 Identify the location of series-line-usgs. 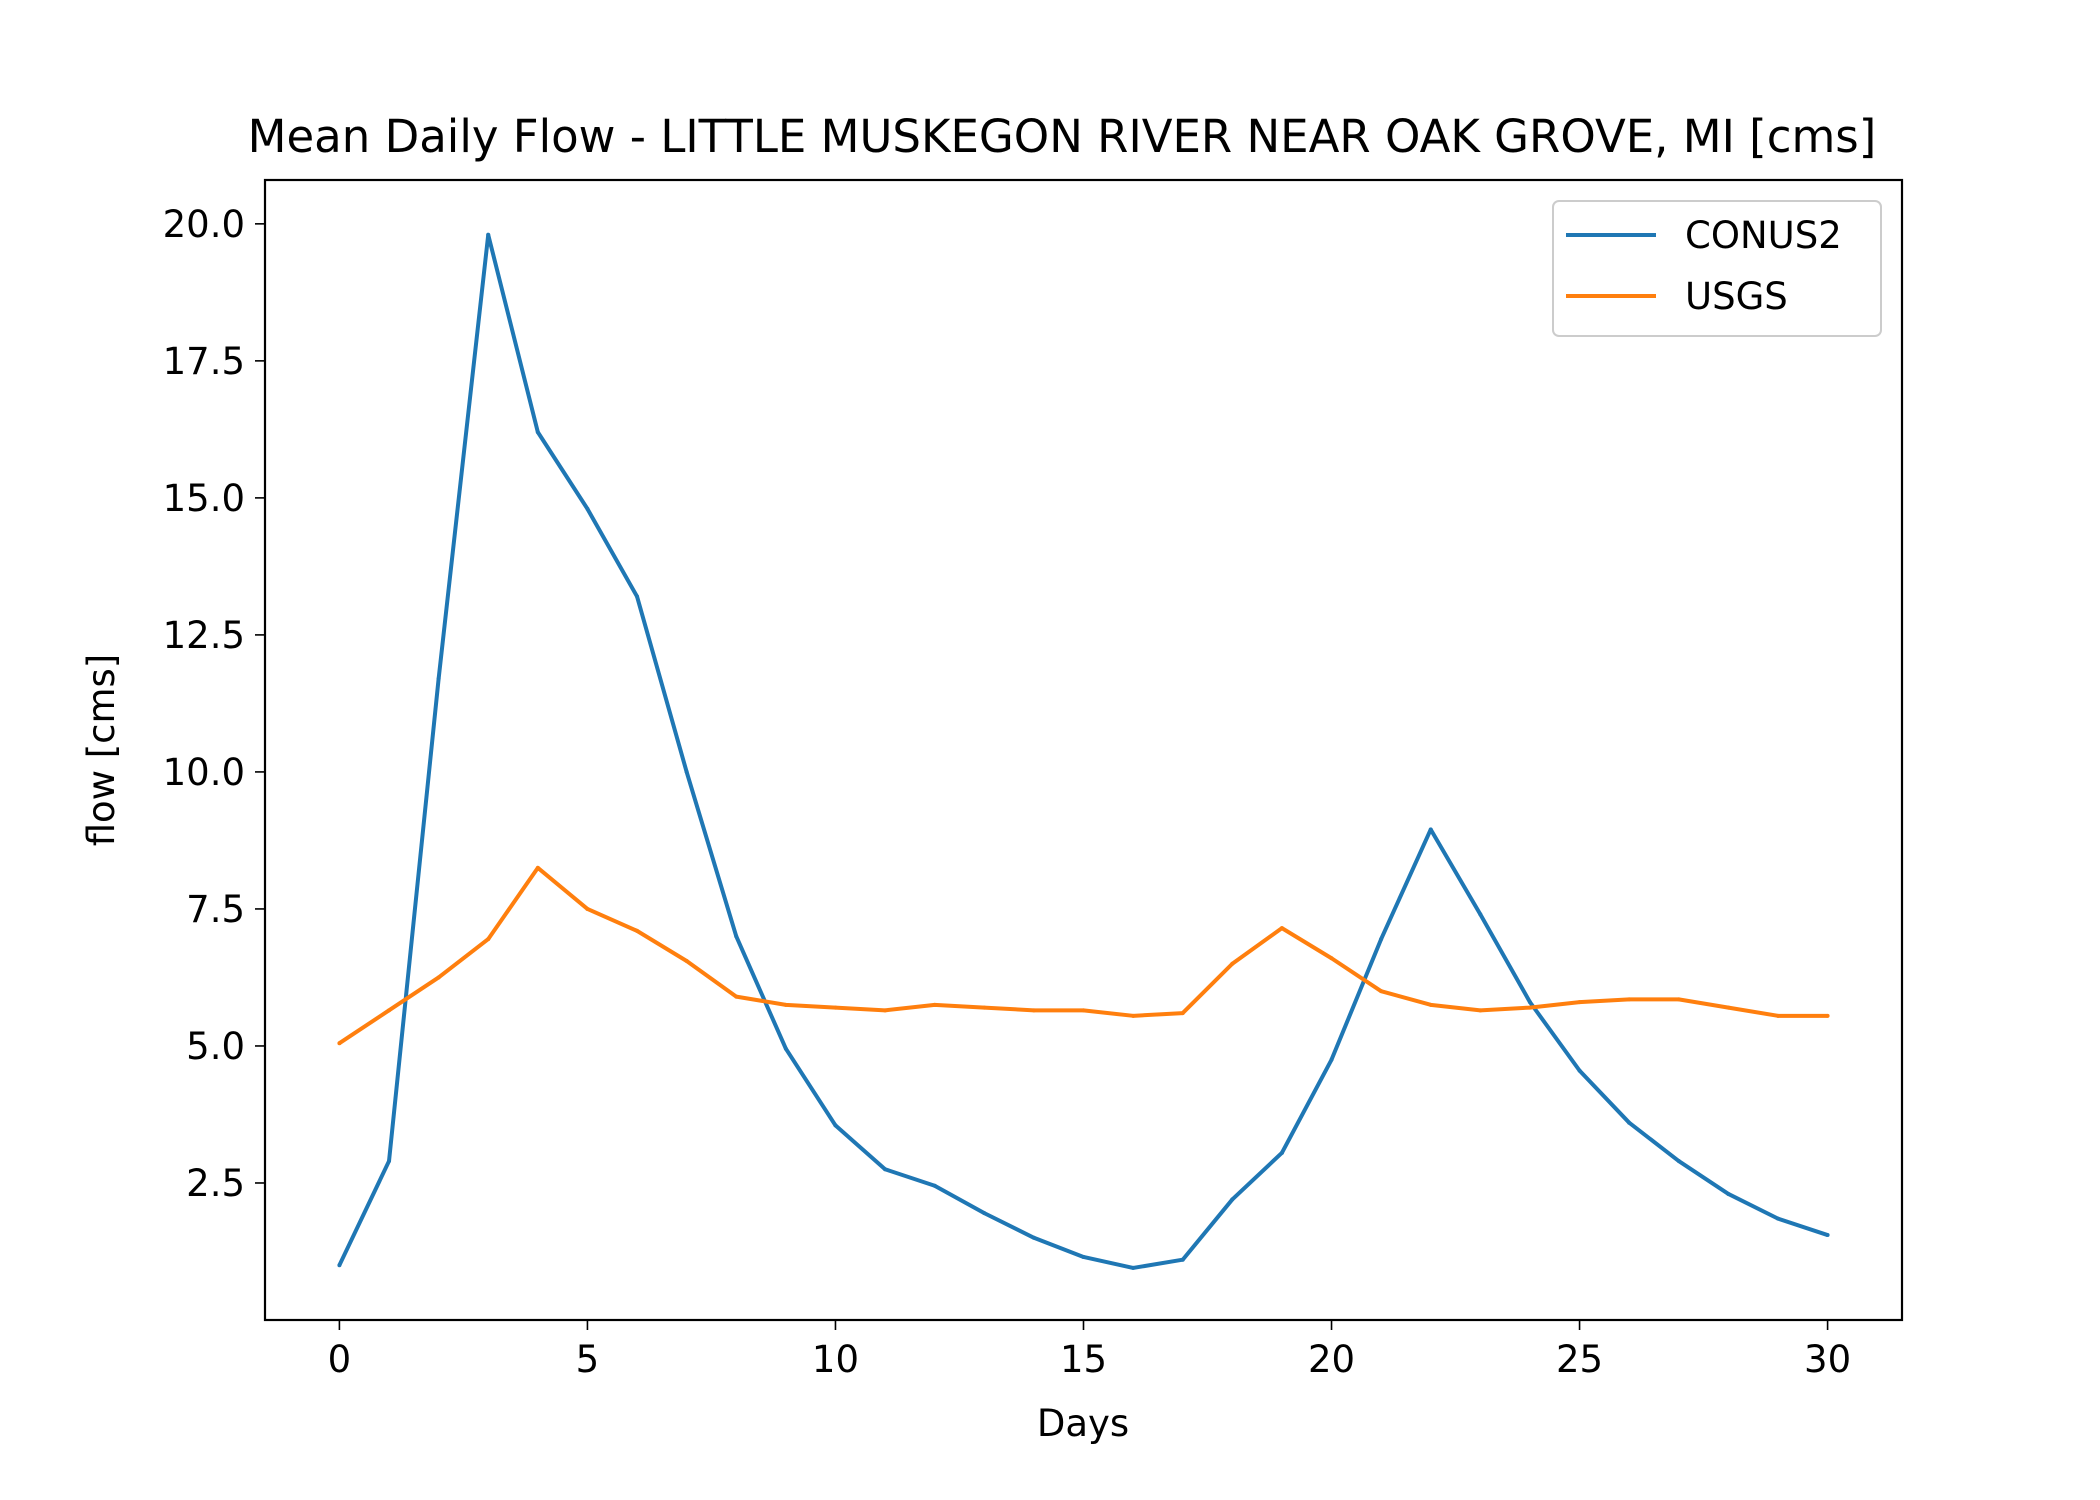
(1083, 955).